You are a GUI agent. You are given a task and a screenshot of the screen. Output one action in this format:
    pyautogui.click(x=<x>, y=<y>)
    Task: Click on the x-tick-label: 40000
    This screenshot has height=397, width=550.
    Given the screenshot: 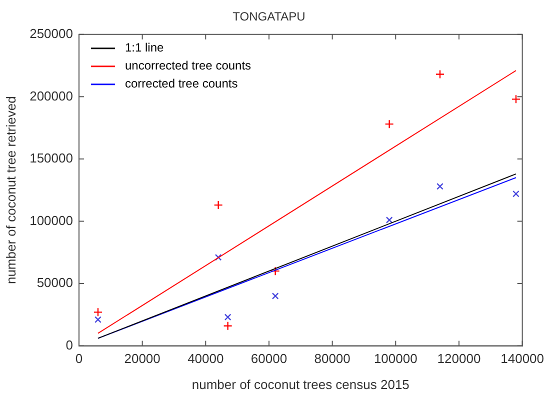 What is the action you would take?
    pyautogui.click(x=206, y=358)
    